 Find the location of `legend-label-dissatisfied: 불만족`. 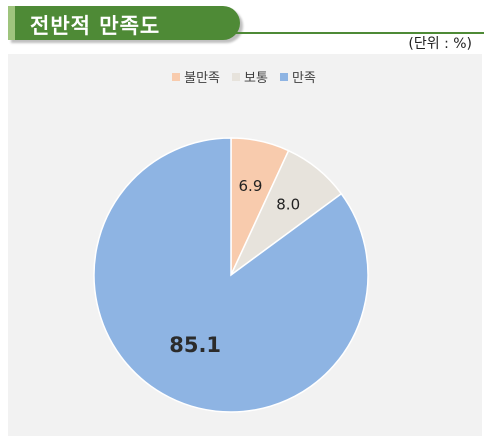

legend-label-dissatisfied: 불만족 is located at coordinates (202, 78).